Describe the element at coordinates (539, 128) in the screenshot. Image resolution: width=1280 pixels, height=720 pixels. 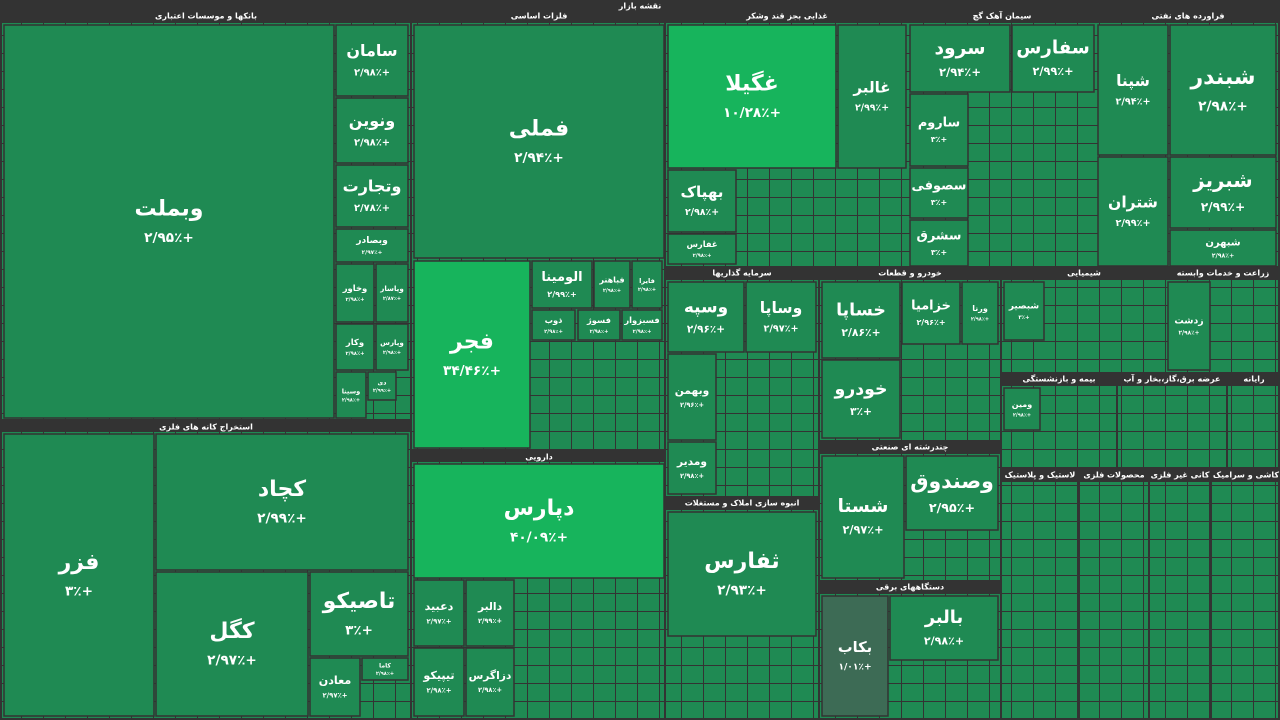
I see `stock-name: فملی` at that location.